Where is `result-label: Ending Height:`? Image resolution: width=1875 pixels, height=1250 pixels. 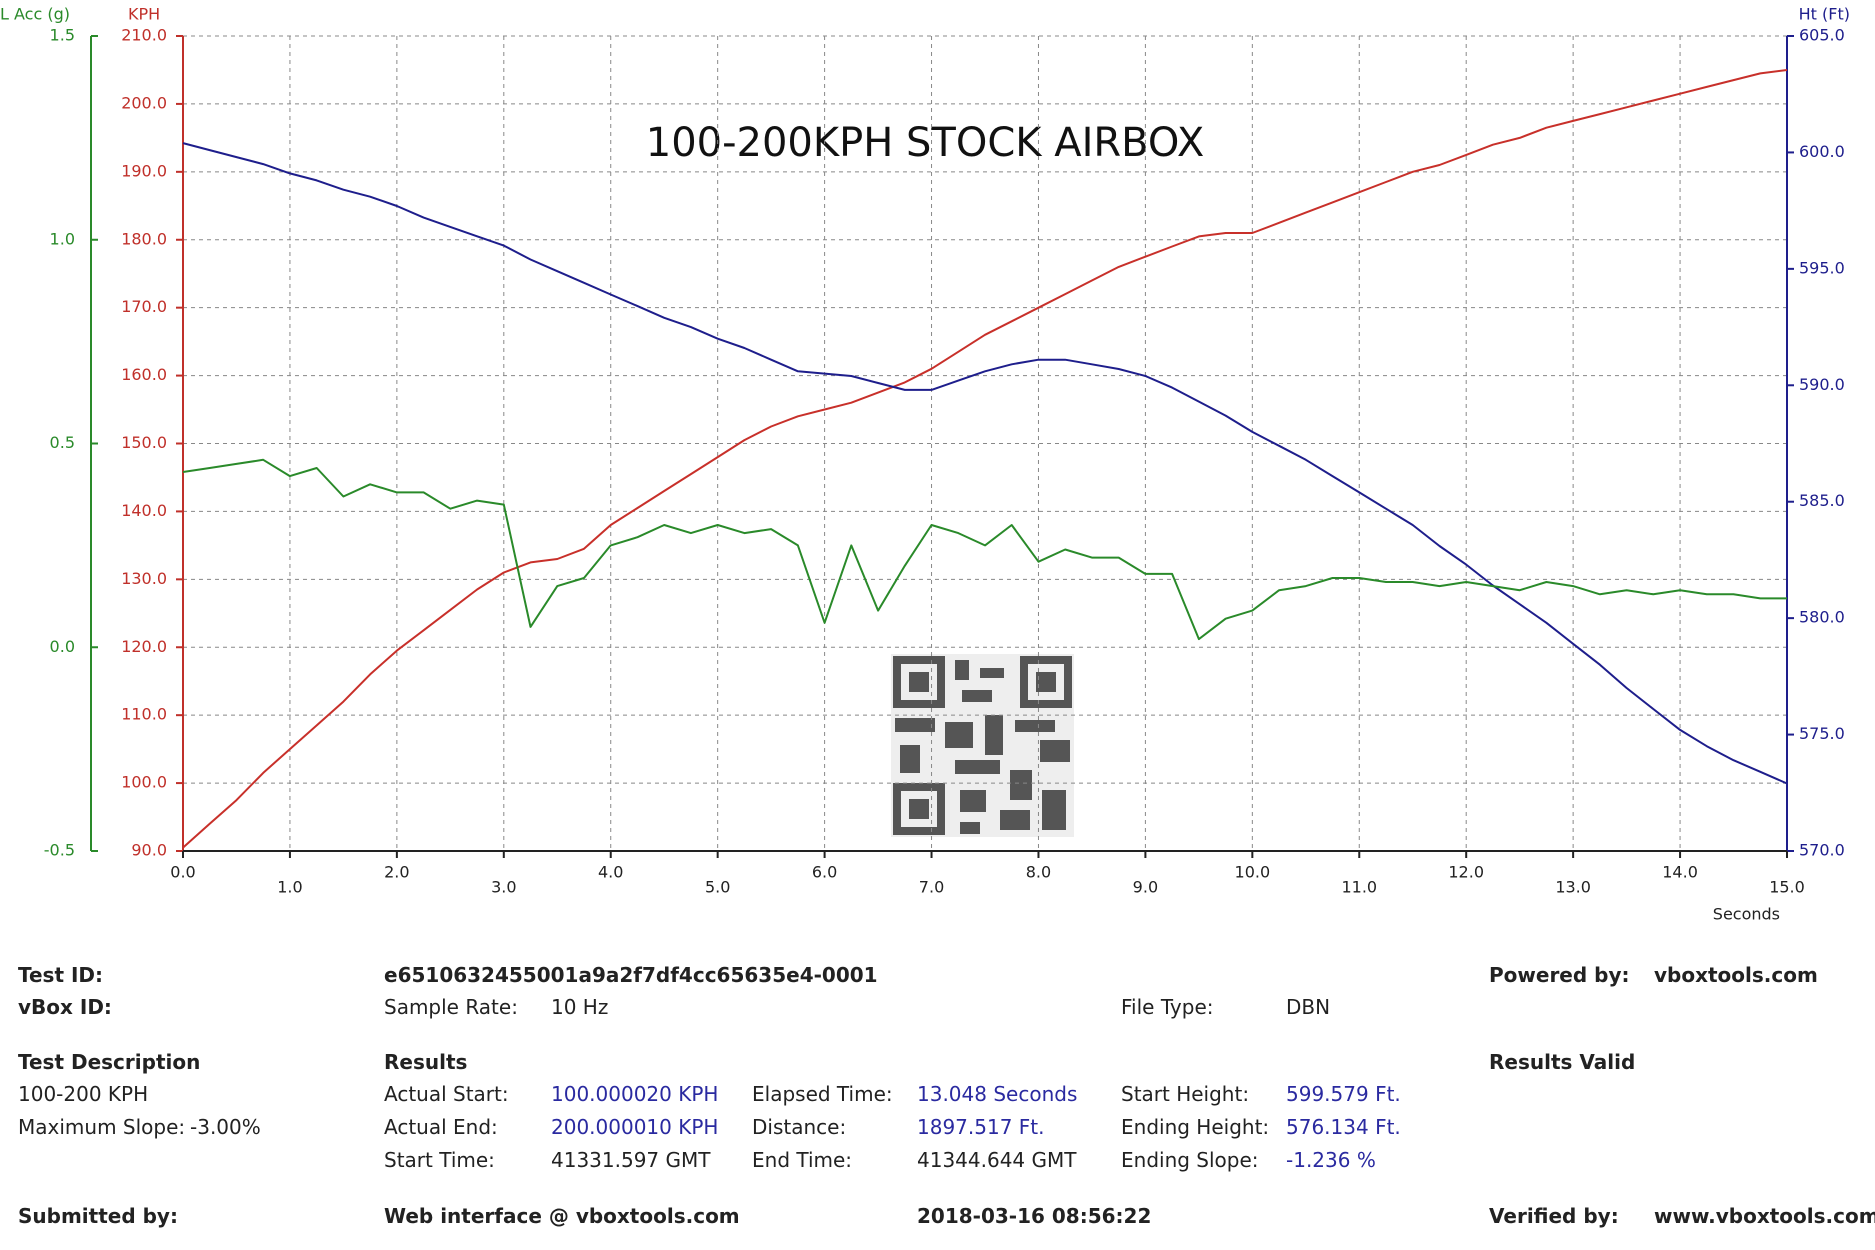 result-label: Ending Height: is located at coordinates (1195, 1127).